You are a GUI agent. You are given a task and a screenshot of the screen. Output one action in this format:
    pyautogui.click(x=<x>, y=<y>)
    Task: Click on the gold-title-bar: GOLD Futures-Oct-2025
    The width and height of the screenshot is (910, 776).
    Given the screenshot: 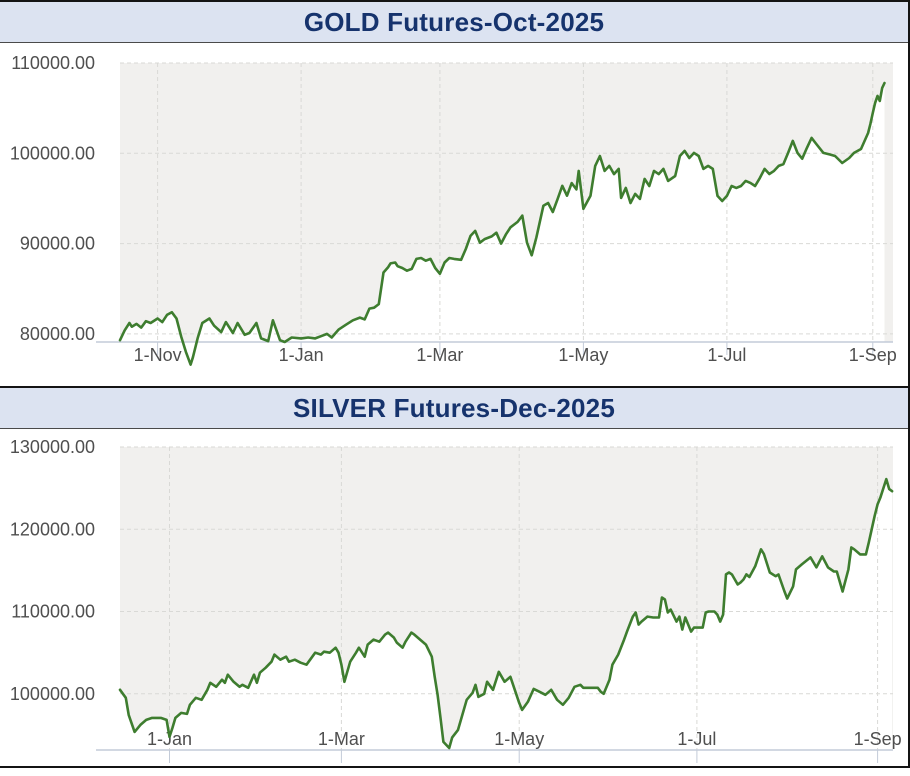 What is the action you would take?
    pyautogui.click(x=454, y=22)
    